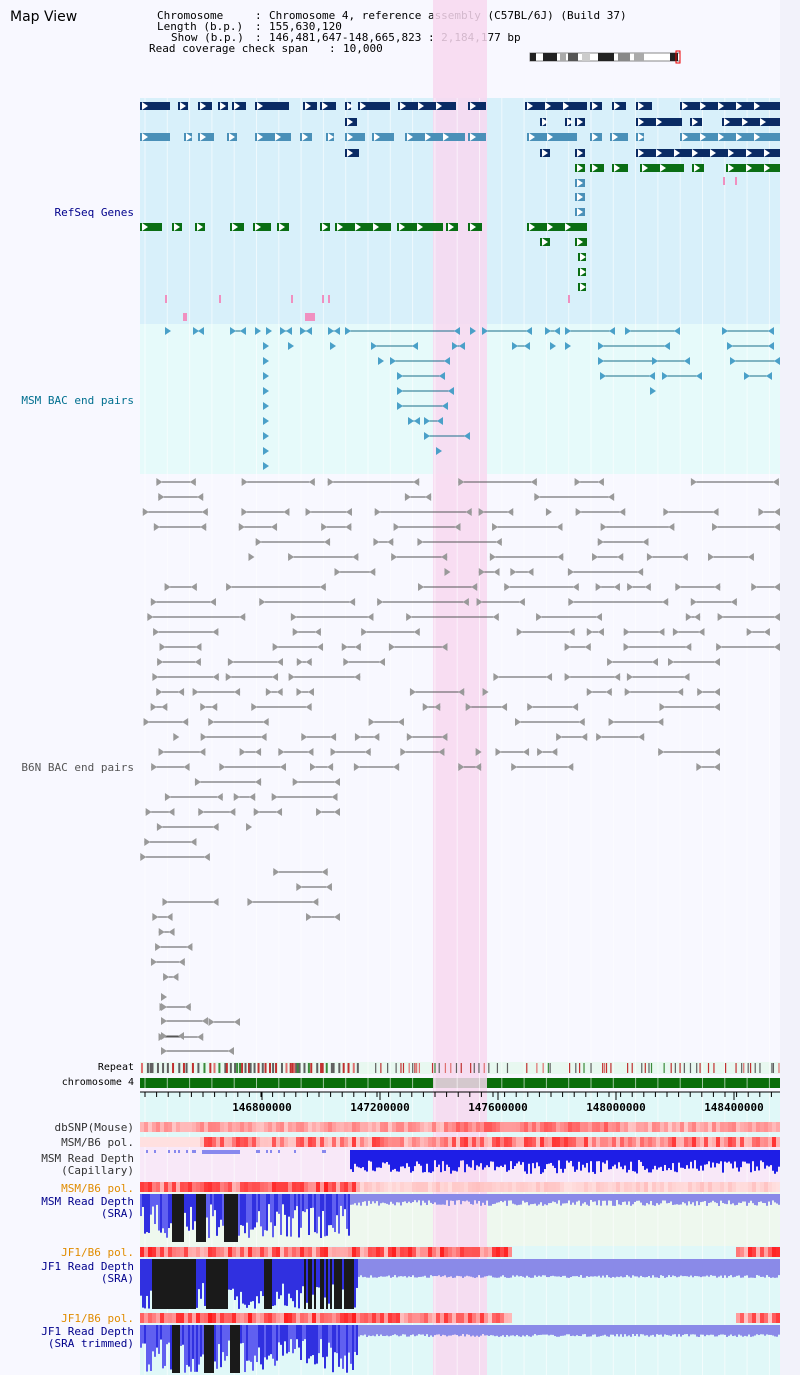  I want to click on ideogram-band, so click(586, 57).